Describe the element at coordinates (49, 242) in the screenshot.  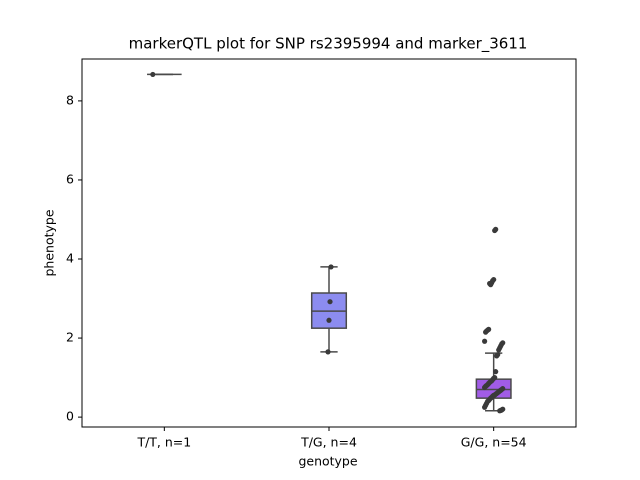
I see `y-axis-label: phenotype` at that location.